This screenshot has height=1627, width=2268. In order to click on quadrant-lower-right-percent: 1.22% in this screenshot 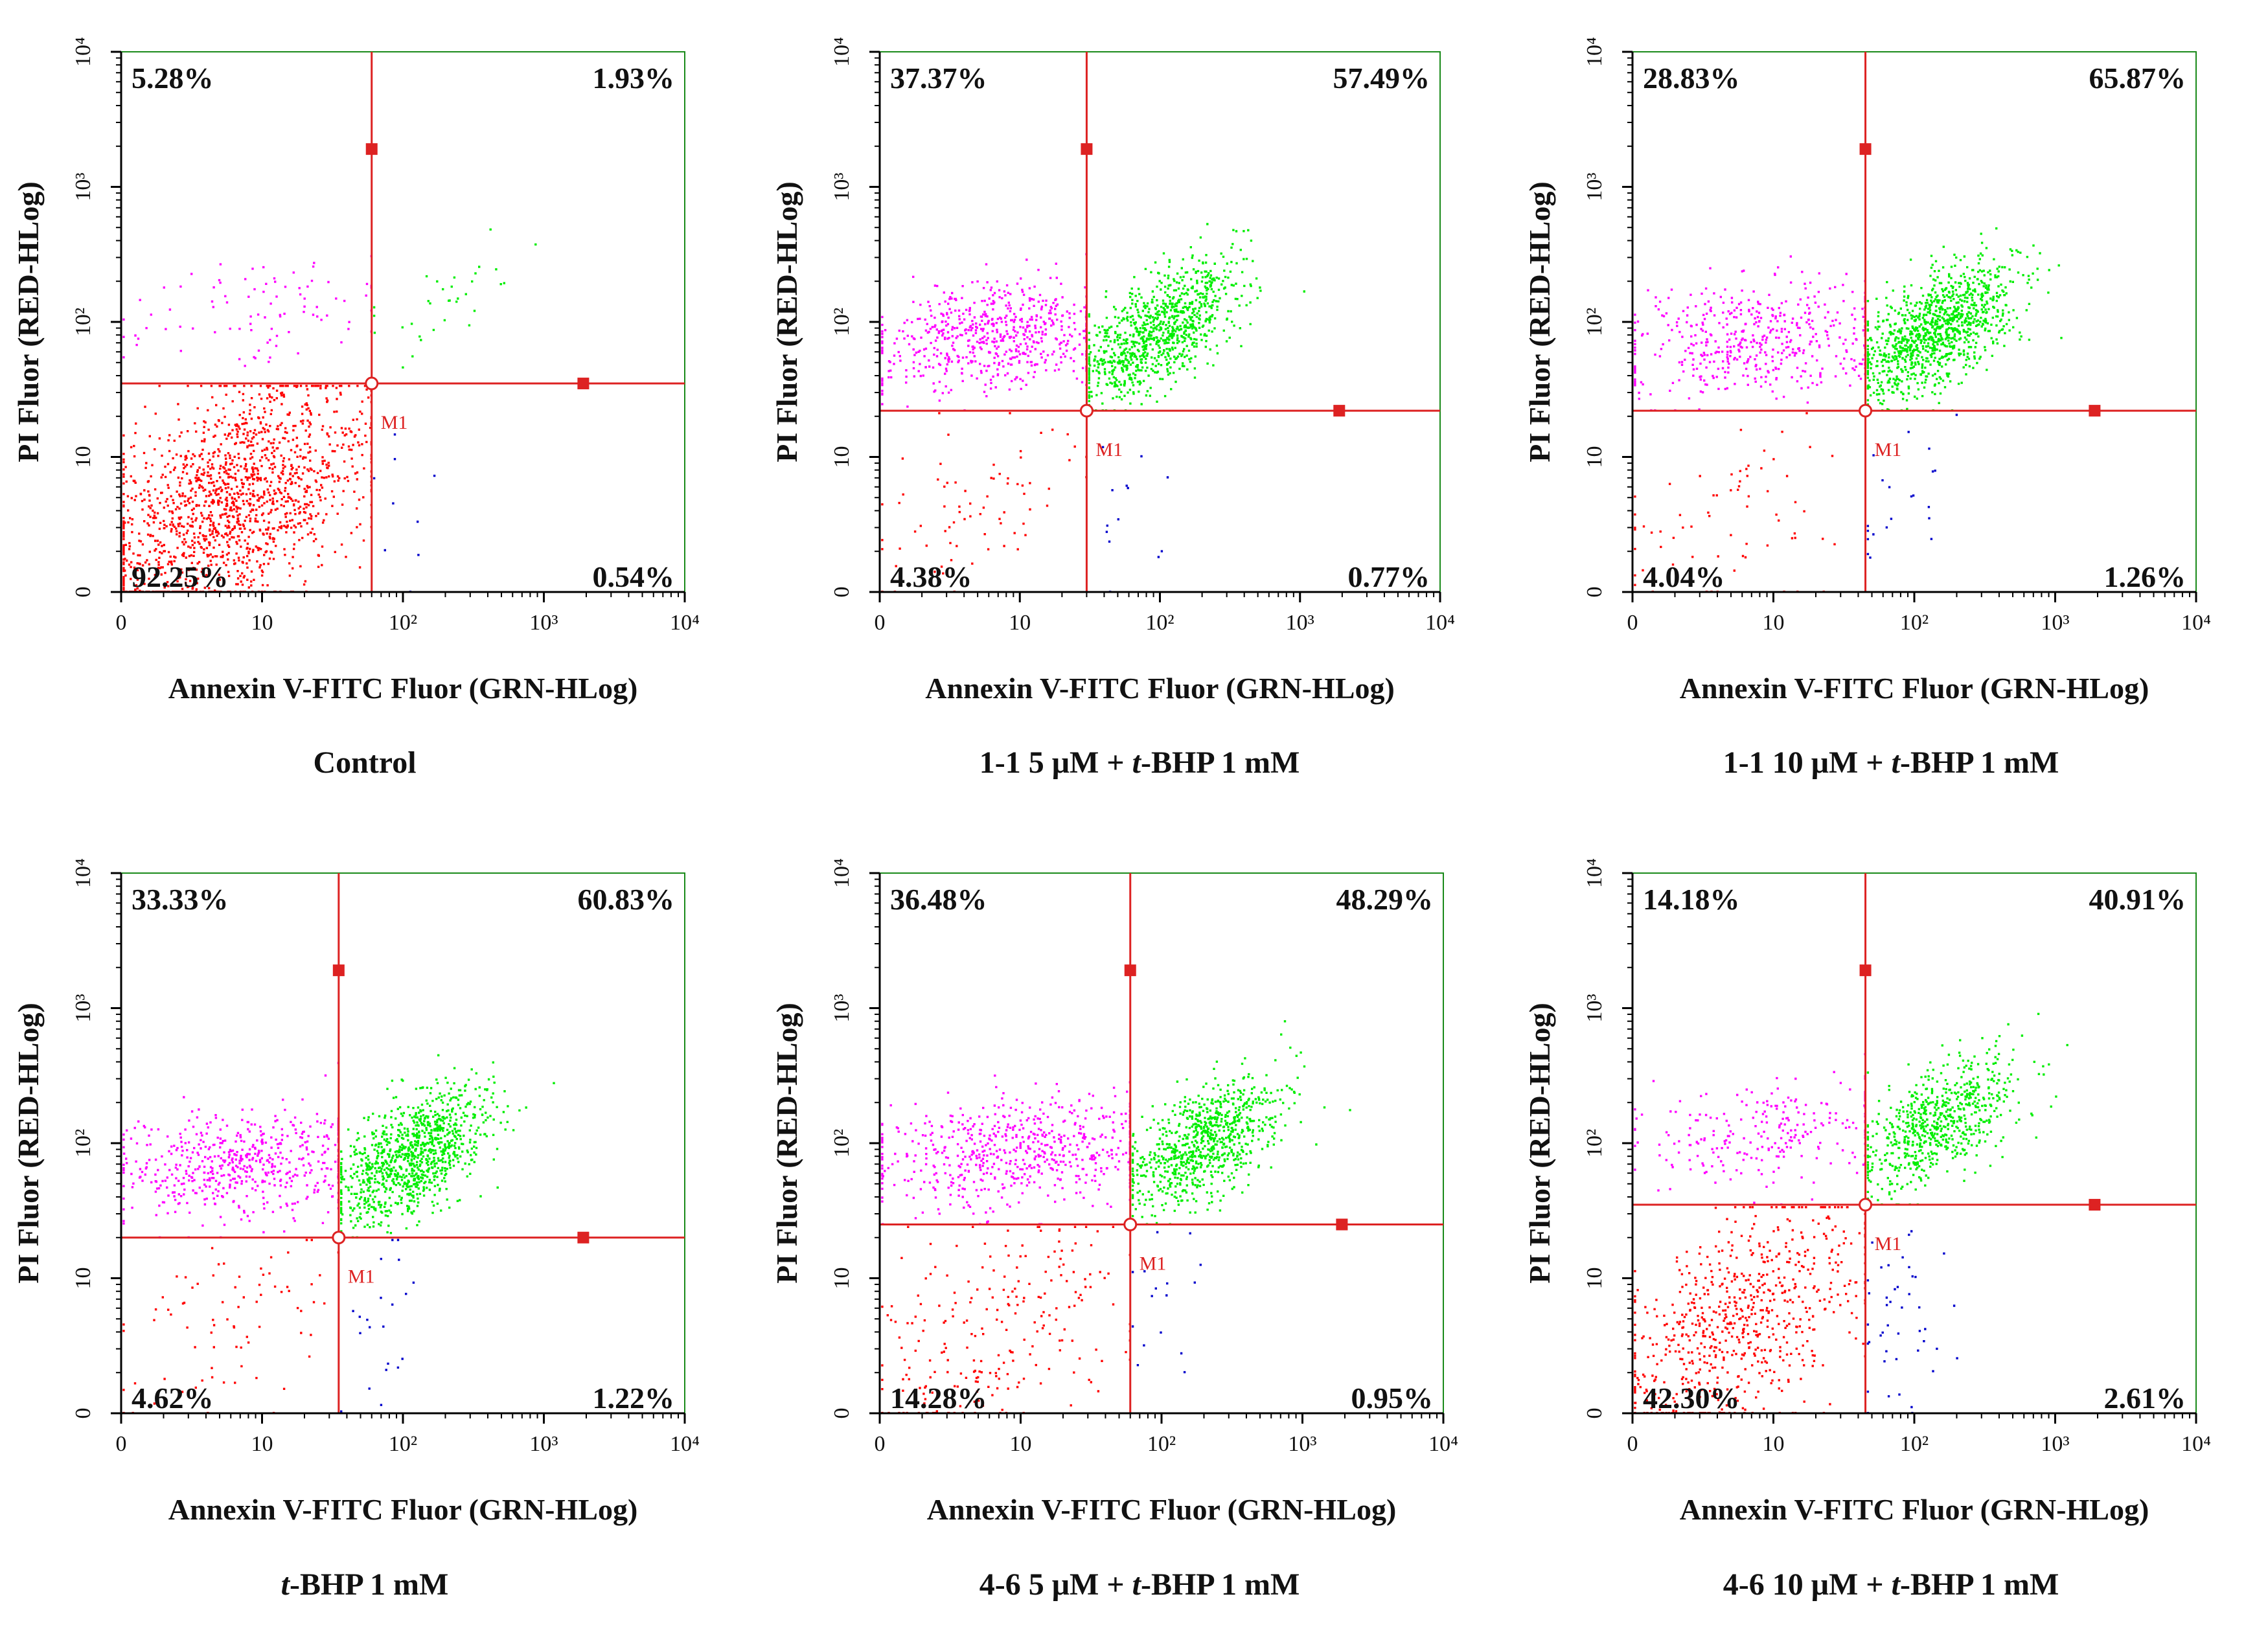, I will do `click(634, 1398)`.